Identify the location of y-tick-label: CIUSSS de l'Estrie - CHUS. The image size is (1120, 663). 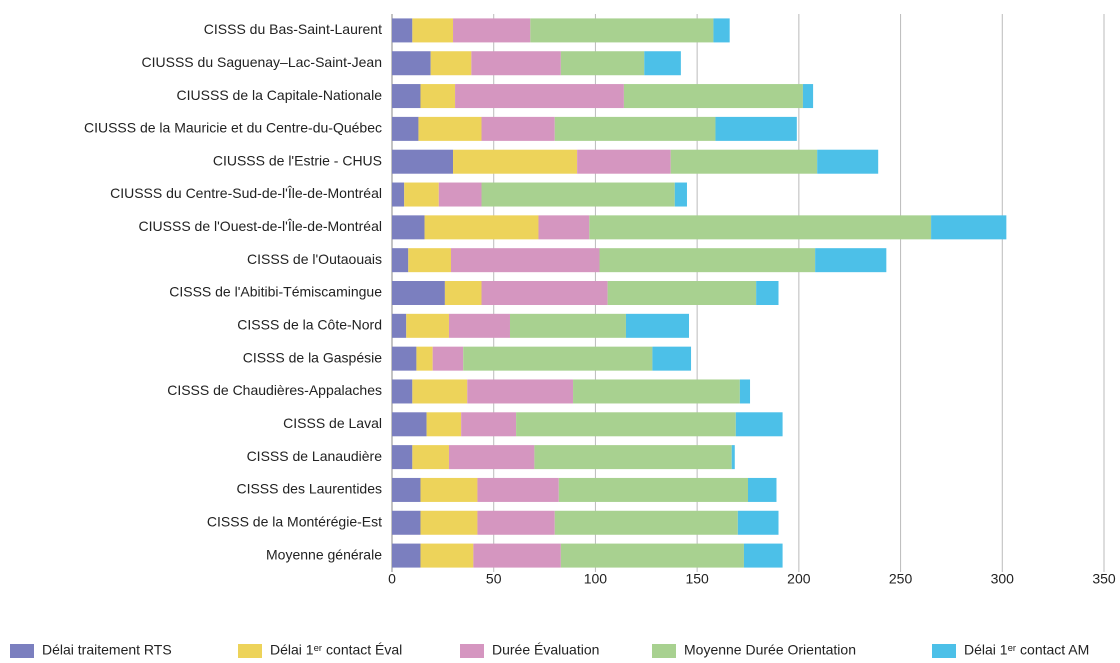
(297, 160).